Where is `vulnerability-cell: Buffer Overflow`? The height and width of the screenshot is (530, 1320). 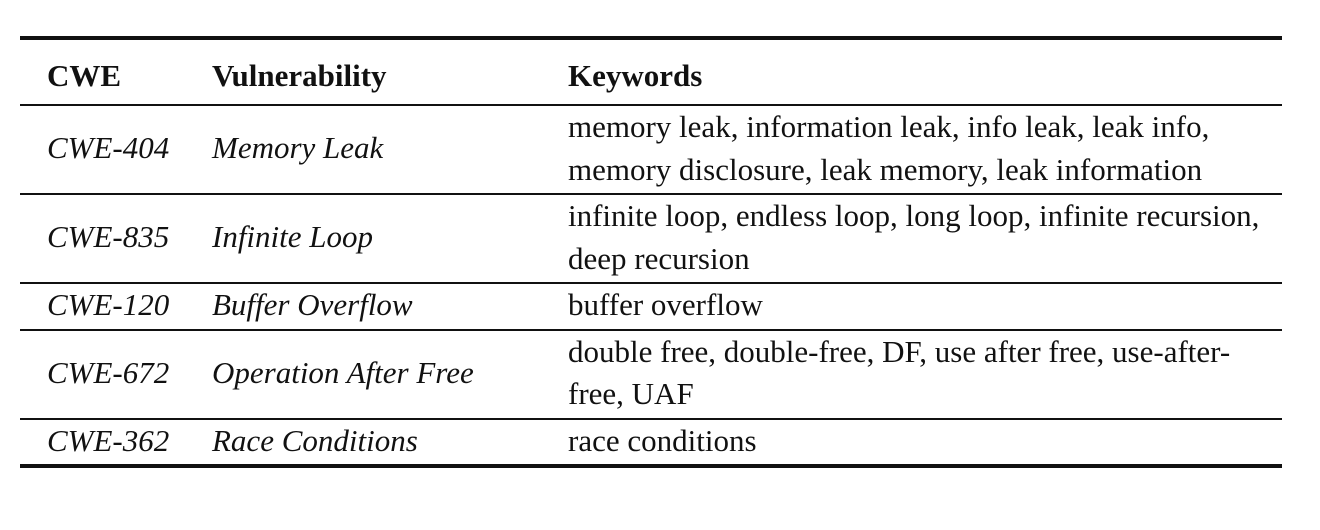
vulnerability-cell: Buffer Overflow is located at coordinates (312, 304).